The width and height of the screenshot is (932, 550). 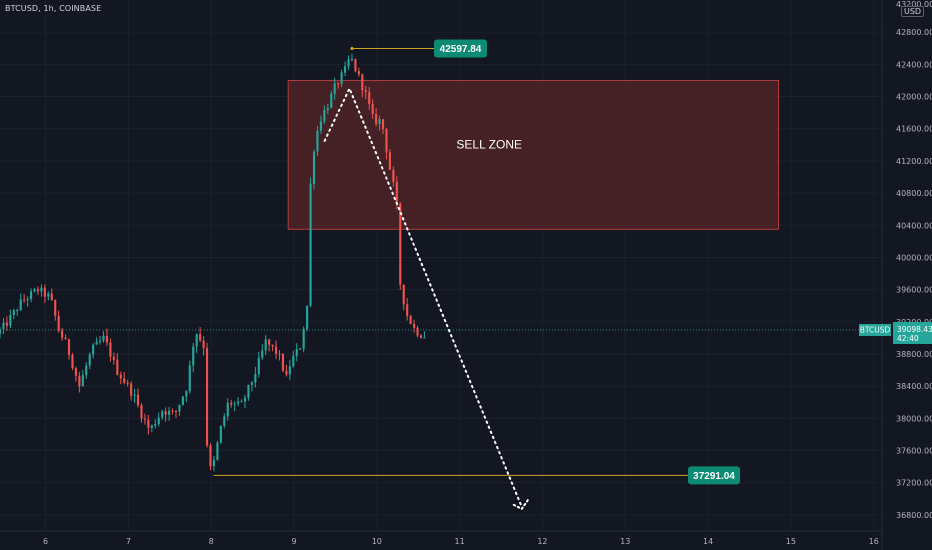 What do you see at coordinates (914, 257) in the screenshot?
I see `y-tick-label: 40000.00` at bounding box center [914, 257].